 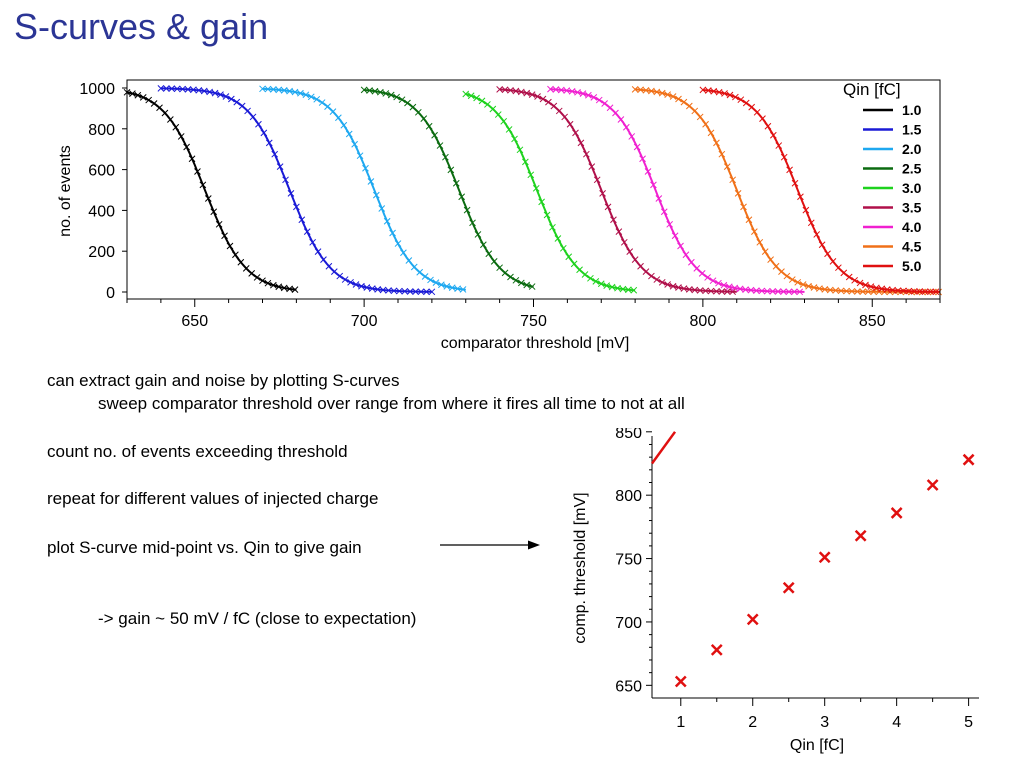 What do you see at coordinates (703, 321) in the screenshot?
I see `x-tick-label-800: 800` at bounding box center [703, 321].